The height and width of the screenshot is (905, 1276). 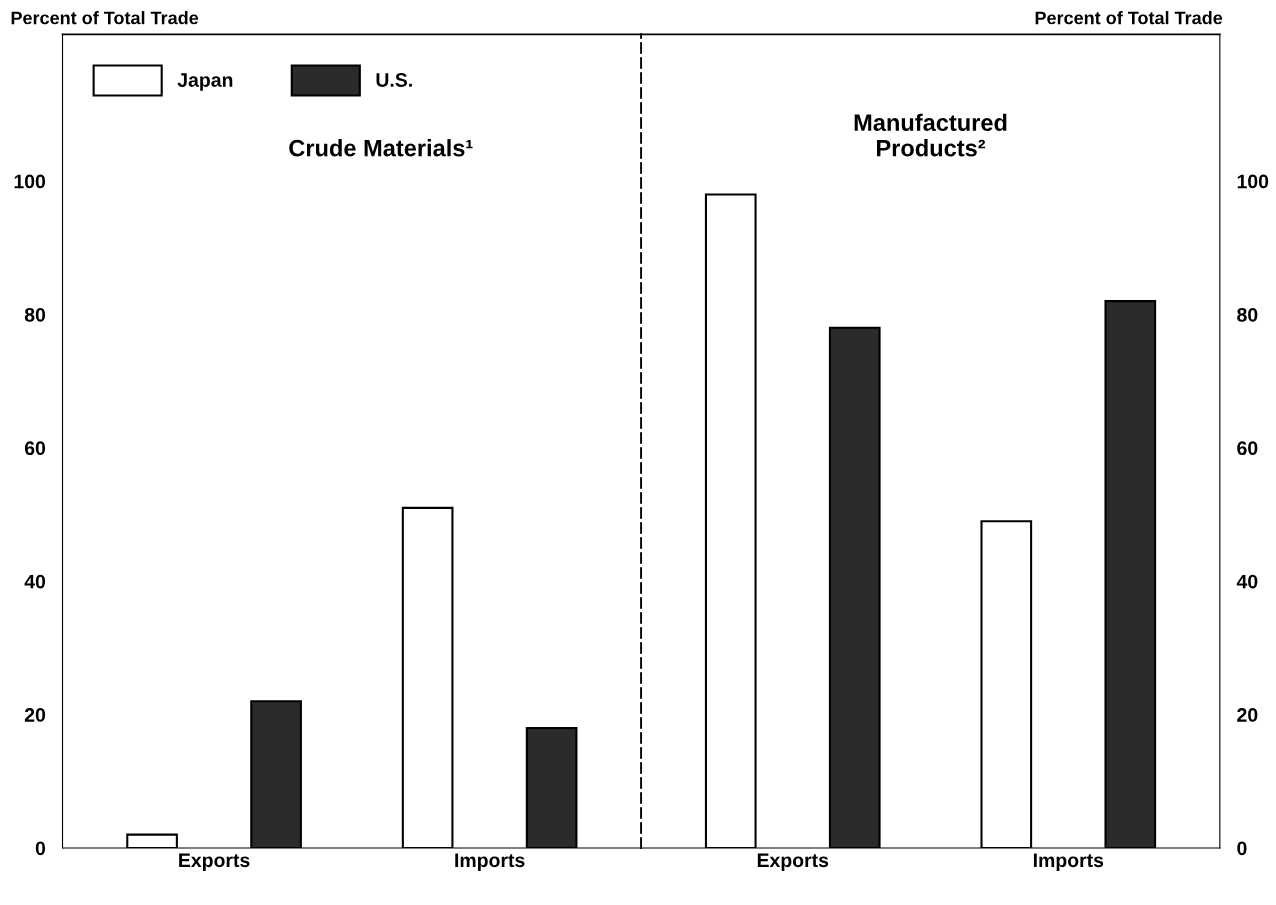 I want to click on text: Crude Materials¹, so click(x=381, y=148).